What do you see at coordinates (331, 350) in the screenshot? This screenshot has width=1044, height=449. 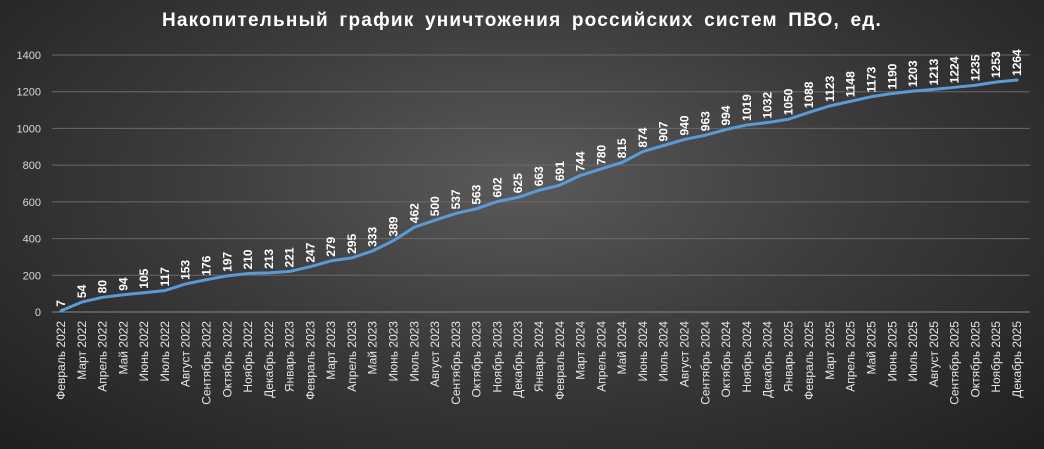 I see `x-tick-label: Март 2023` at bounding box center [331, 350].